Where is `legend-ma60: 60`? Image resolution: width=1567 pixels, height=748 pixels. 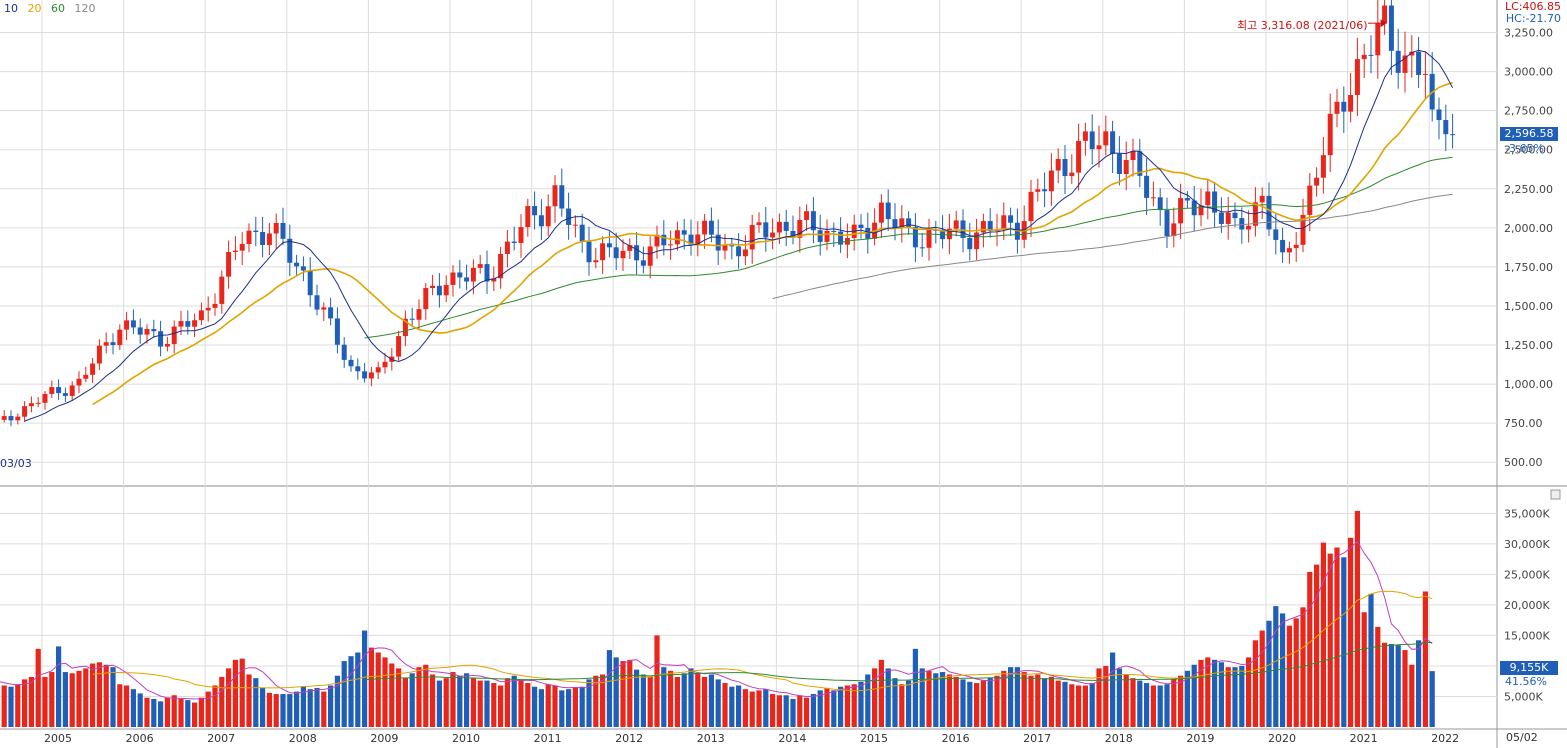
legend-ma60: 60 is located at coordinates (58, 8).